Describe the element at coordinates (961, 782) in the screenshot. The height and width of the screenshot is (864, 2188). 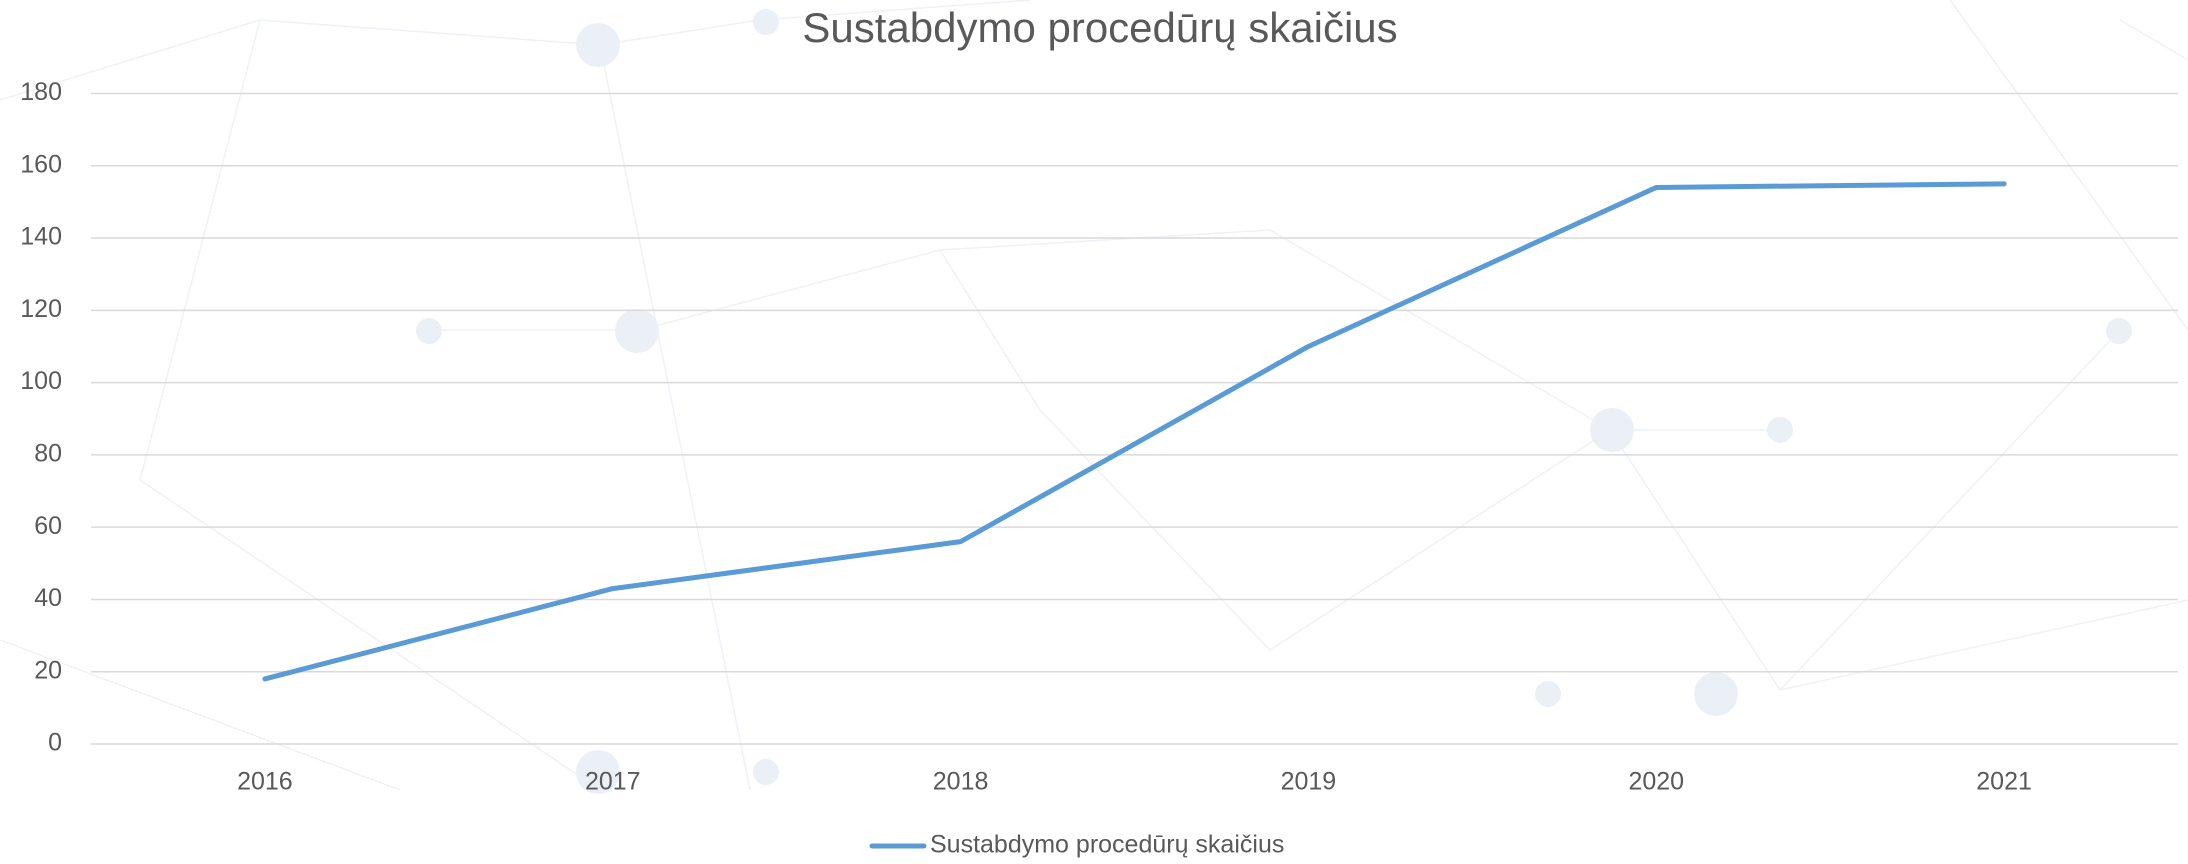
I see `x-tick-label: 2018` at that location.